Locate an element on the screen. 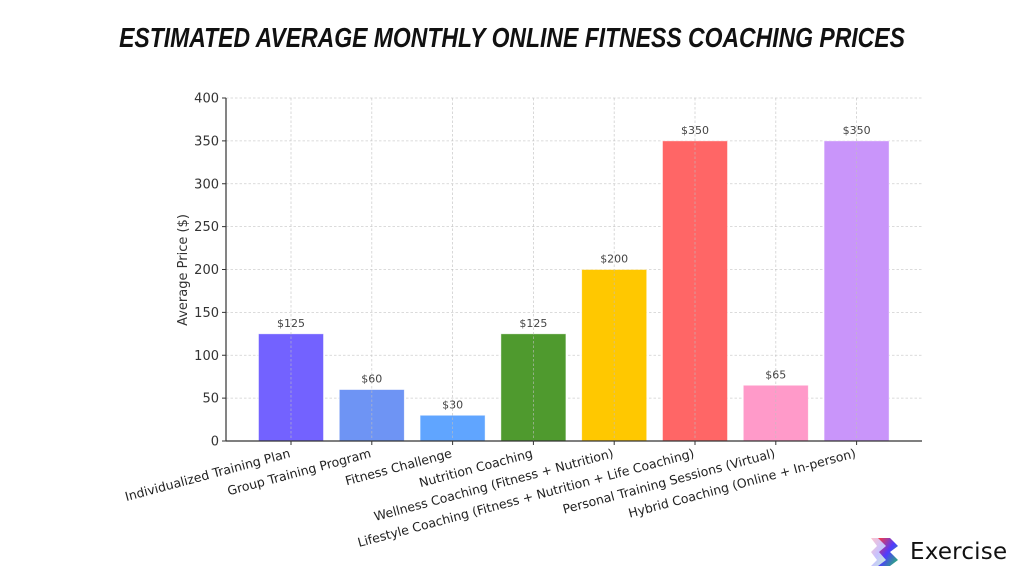 Image resolution: width=1024 pixels, height=576 pixels. y-tick-label: 0 is located at coordinates (215, 442).